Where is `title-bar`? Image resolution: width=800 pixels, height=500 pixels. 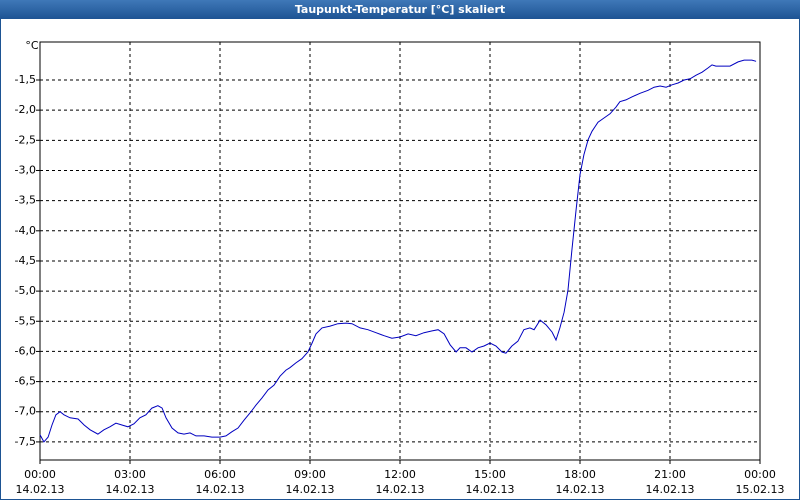 title-bar is located at coordinates (400, 9).